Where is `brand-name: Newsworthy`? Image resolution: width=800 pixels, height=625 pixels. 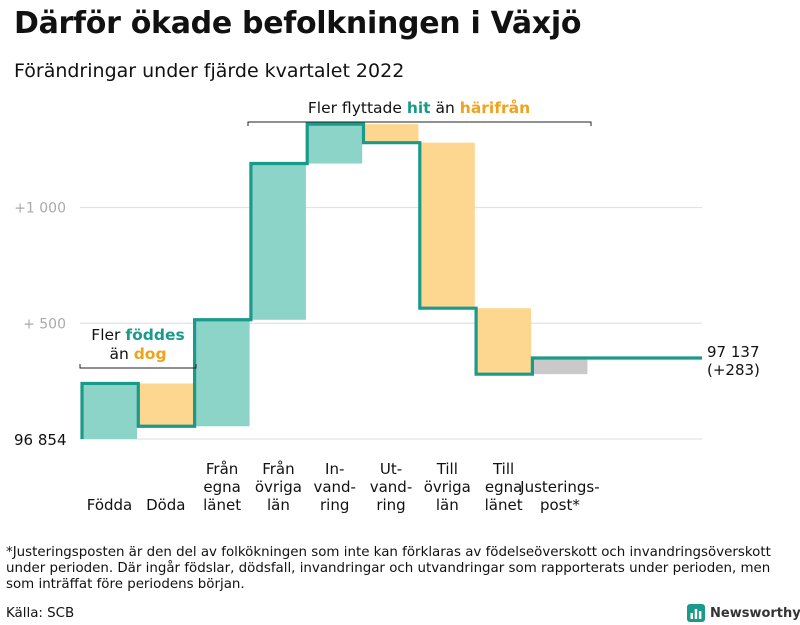 brand-name: Newsworthy is located at coordinates (755, 613).